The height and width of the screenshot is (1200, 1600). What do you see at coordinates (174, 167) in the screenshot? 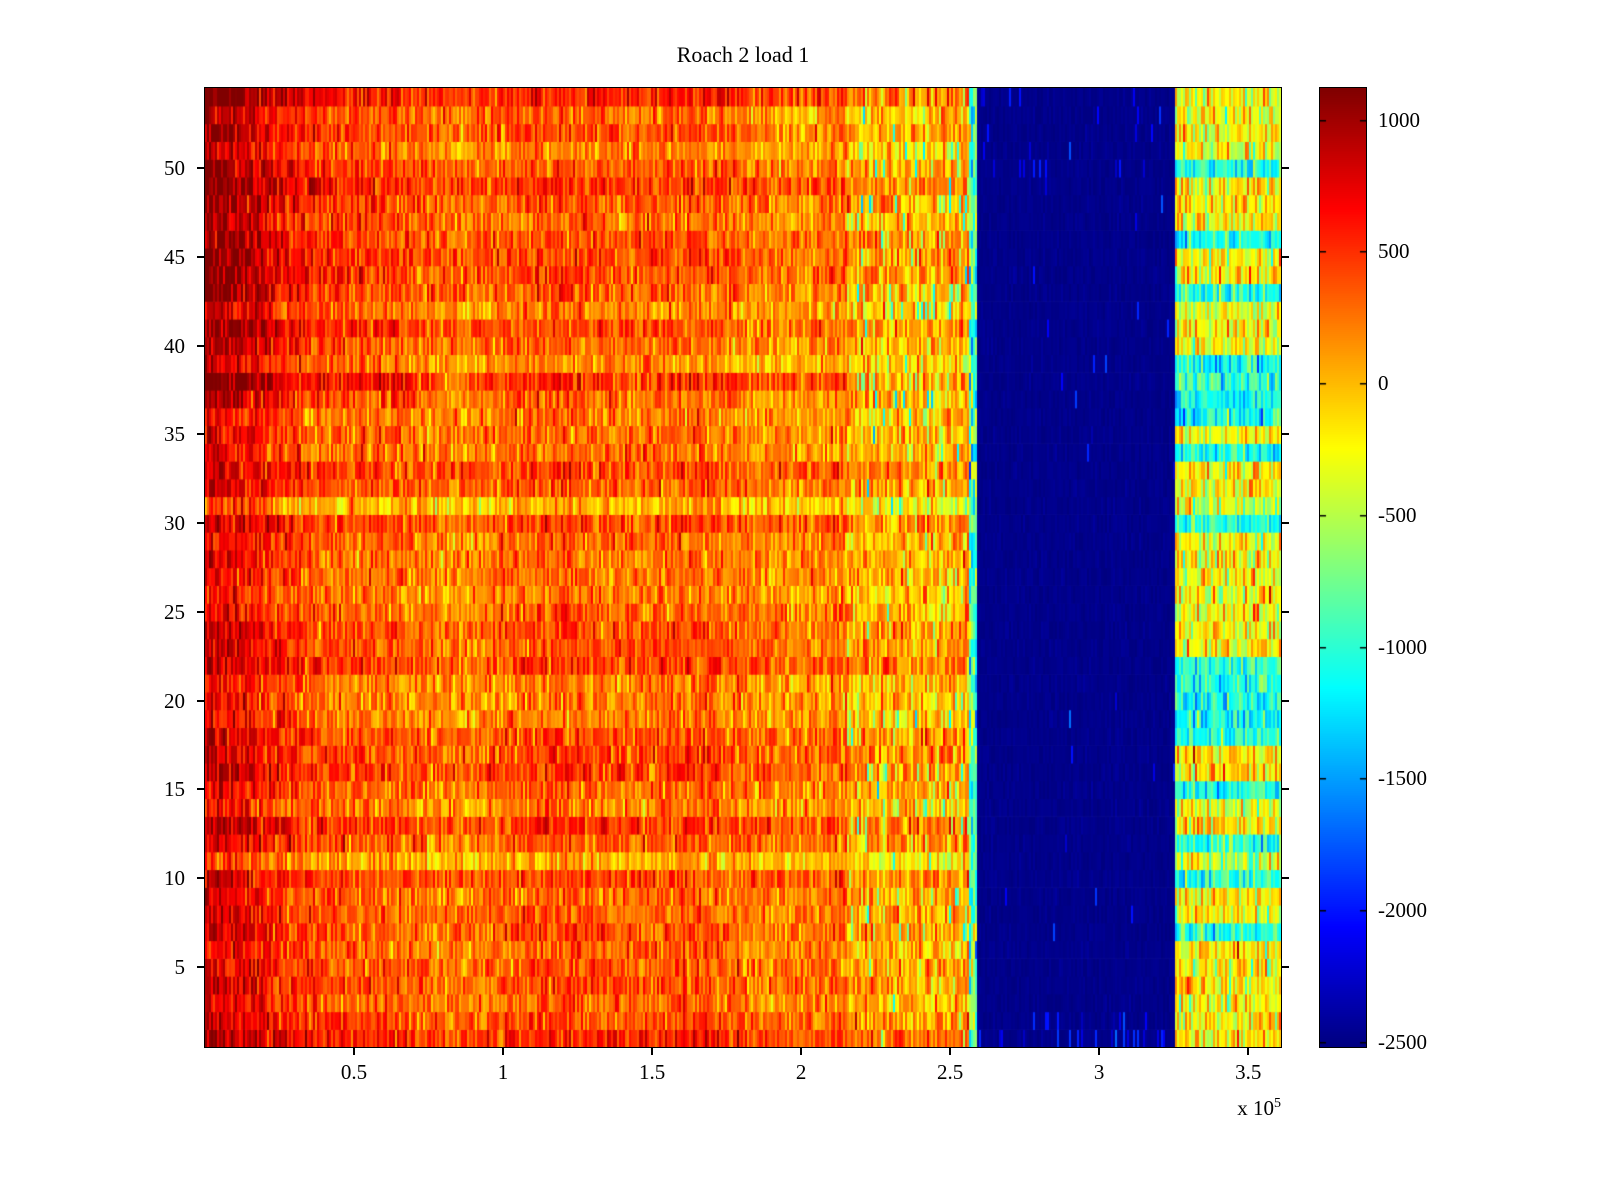
I see `y-axis-tick-label: 50` at bounding box center [174, 167].